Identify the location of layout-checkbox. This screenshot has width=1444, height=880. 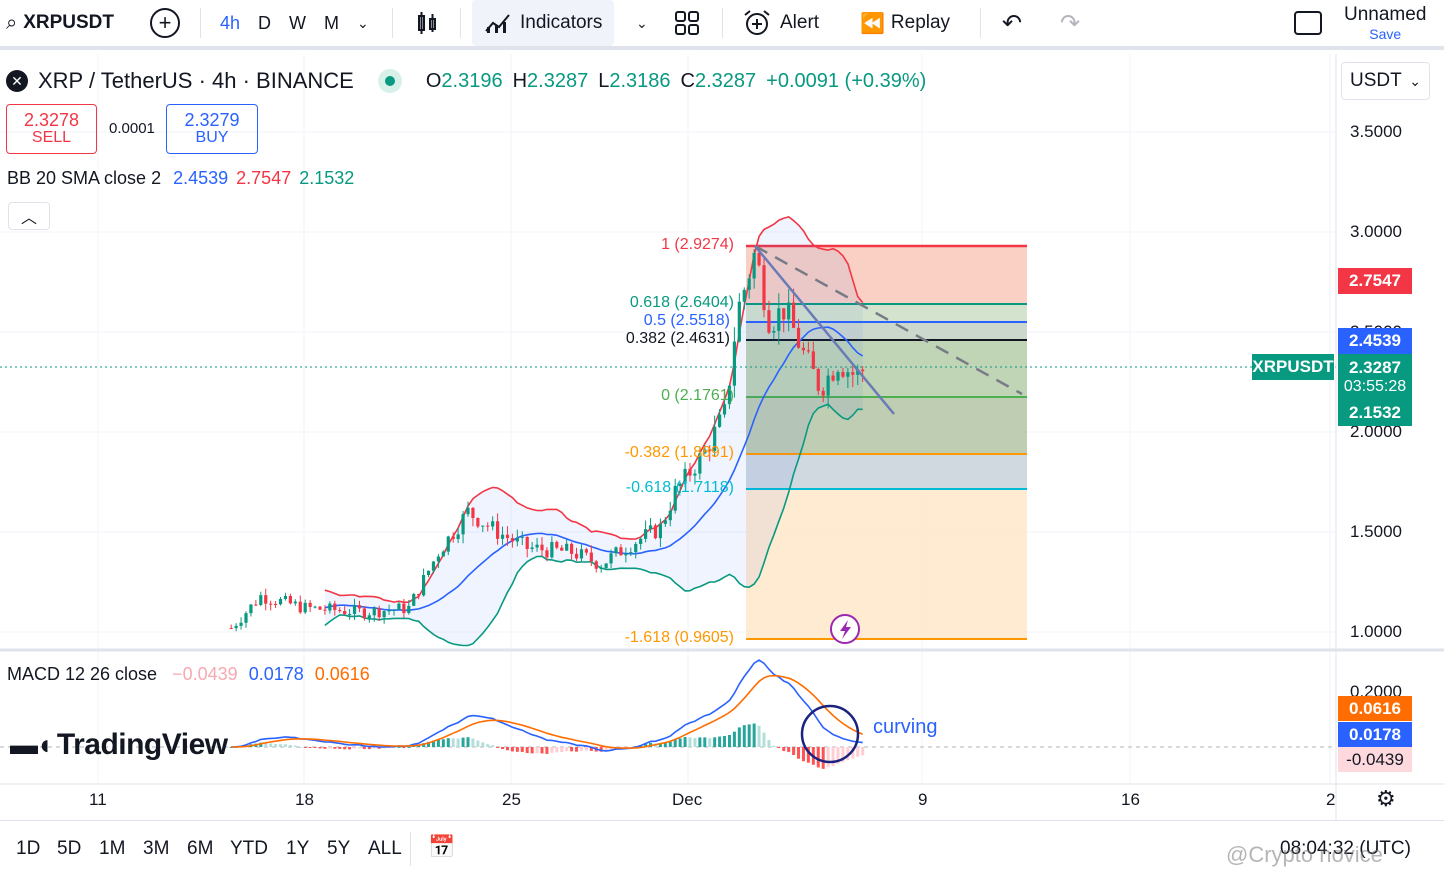
(1308, 23).